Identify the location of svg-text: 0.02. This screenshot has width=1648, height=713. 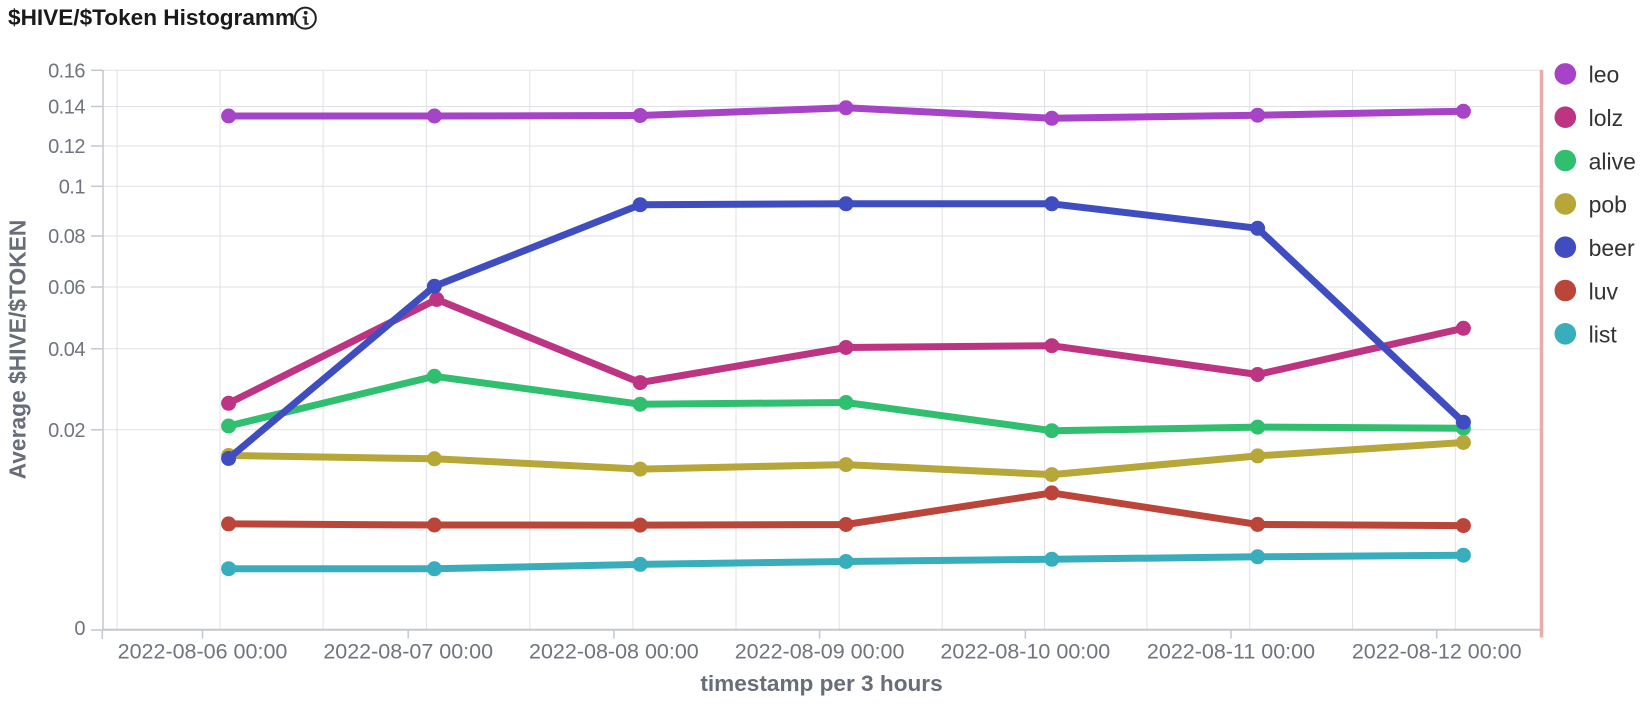
(66, 431).